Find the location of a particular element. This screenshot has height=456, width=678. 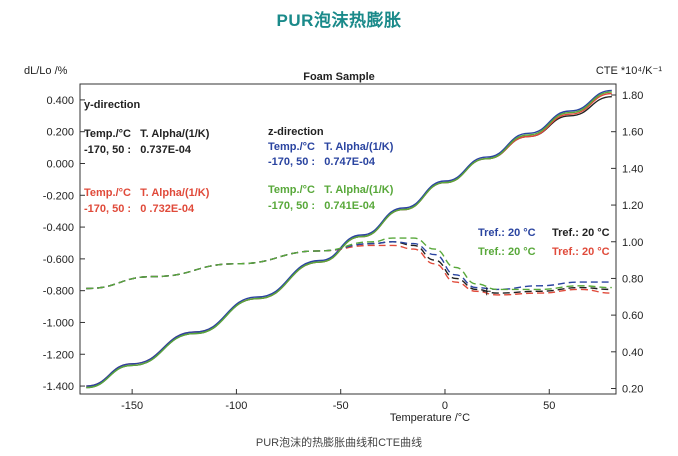

y2-tick-label: 0.20 is located at coordinates (632, 389).